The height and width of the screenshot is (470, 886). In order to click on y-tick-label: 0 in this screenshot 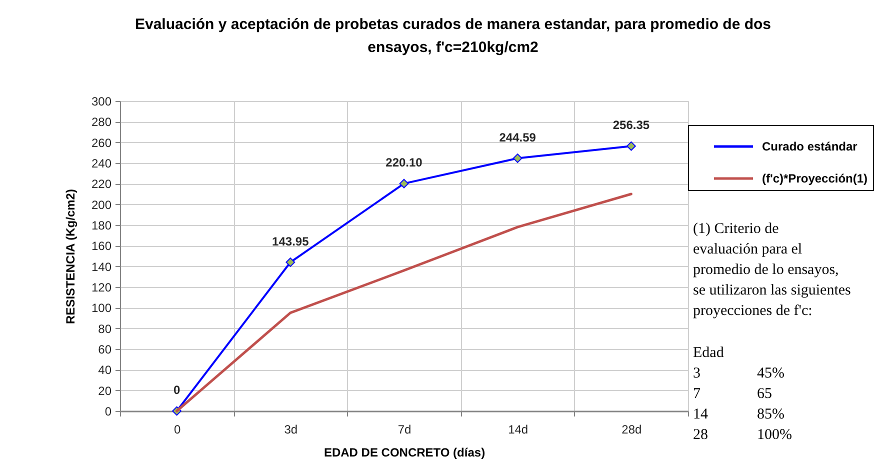, I will do `click(108, 411)`.